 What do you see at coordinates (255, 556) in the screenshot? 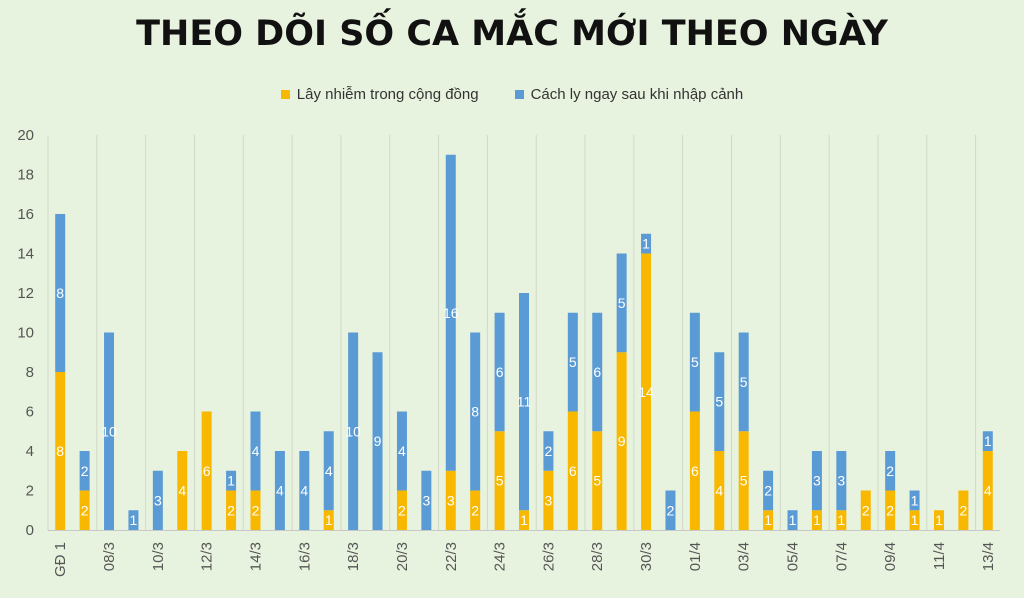
I see `x-tick-label: 14/3` at bounding box center [255, 556].